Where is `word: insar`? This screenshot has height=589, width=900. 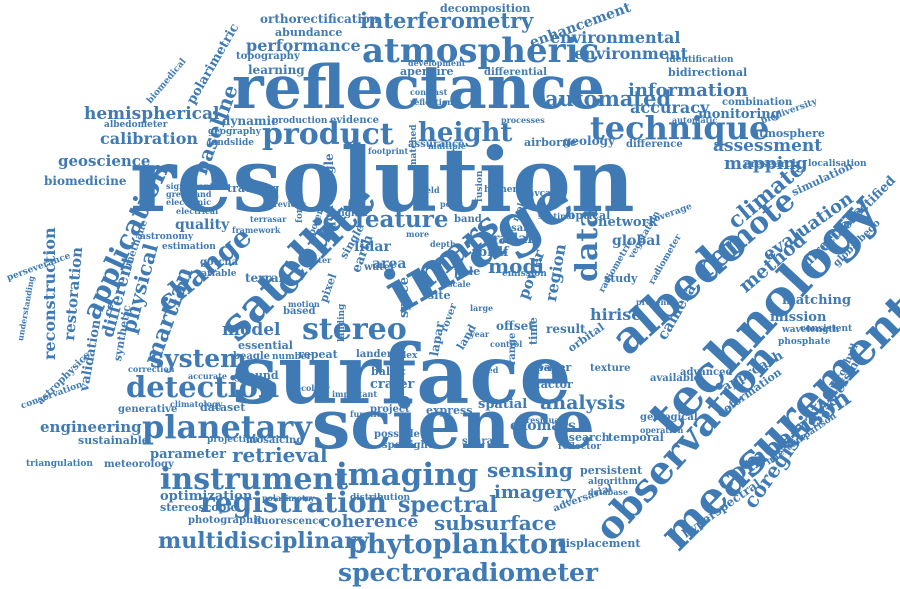
word: insar is located at coordinates (514, 229).